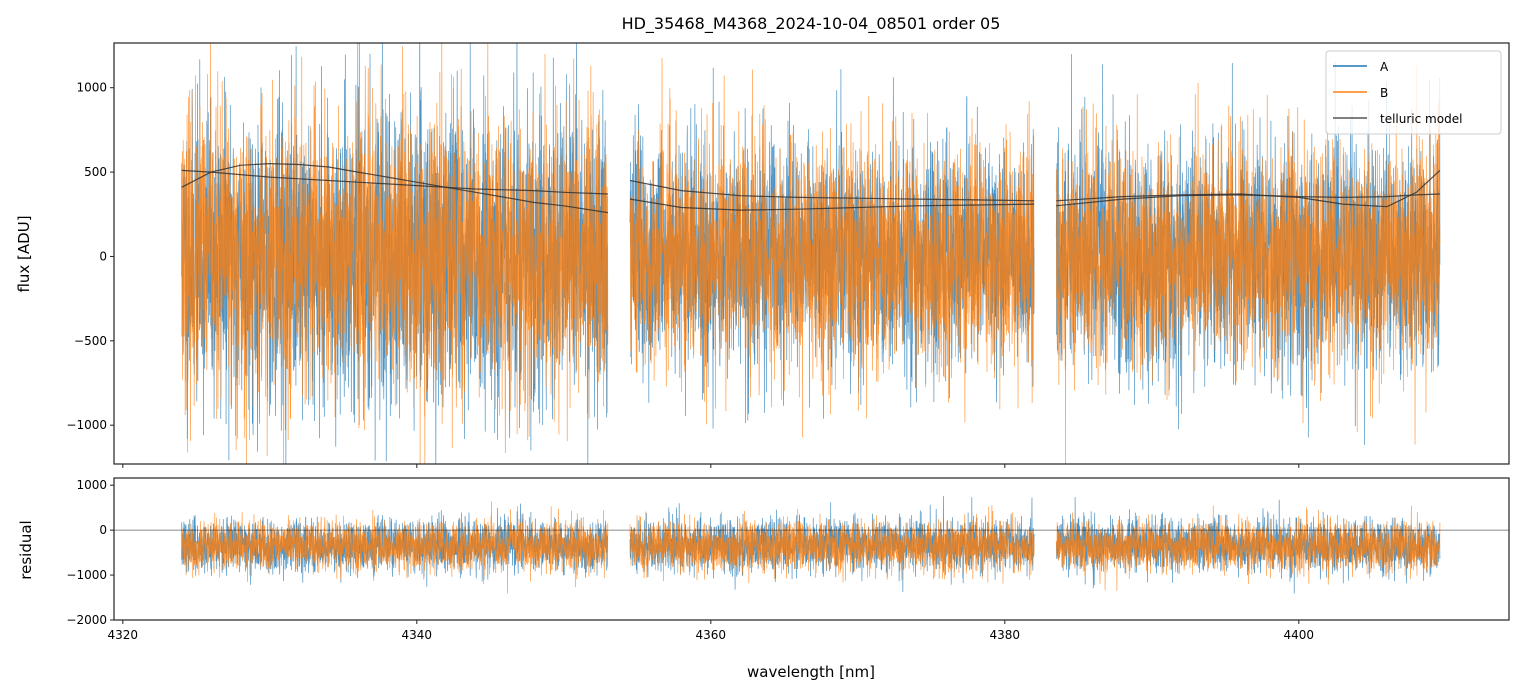 This screenshot has height=700, width=1523. Describe the element at coordinates (26, 549) in the screenshot. I see `residual-ylabel: residual` at that location.